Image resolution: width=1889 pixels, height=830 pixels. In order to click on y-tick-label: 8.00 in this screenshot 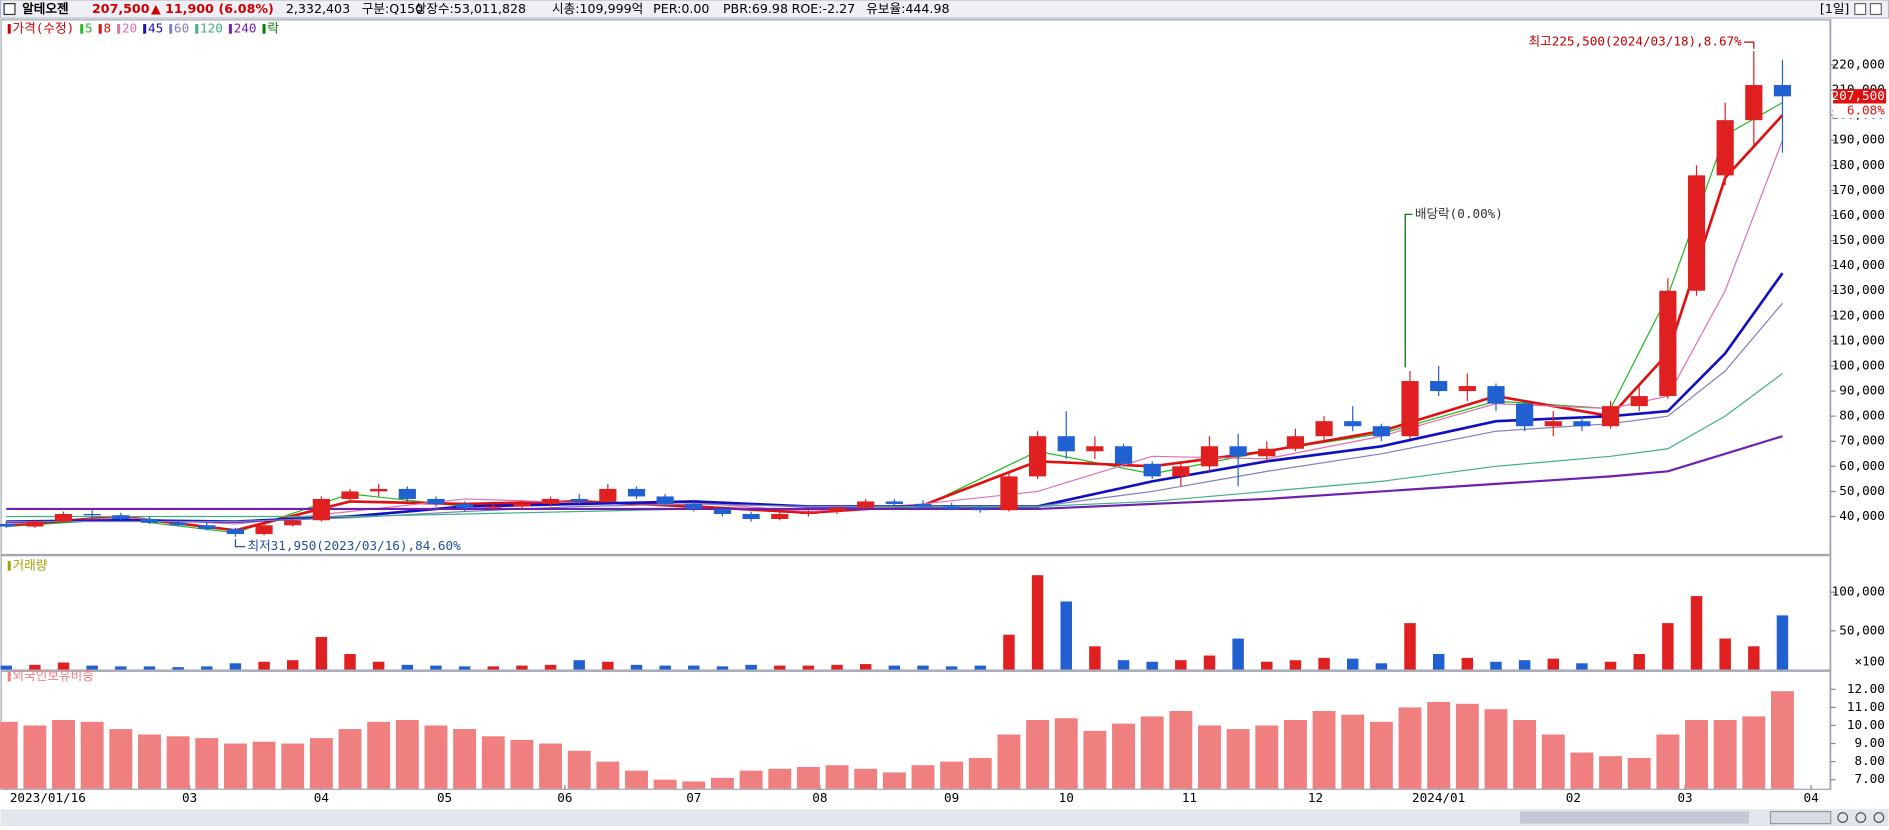, I will do `click(1869, 760)`.